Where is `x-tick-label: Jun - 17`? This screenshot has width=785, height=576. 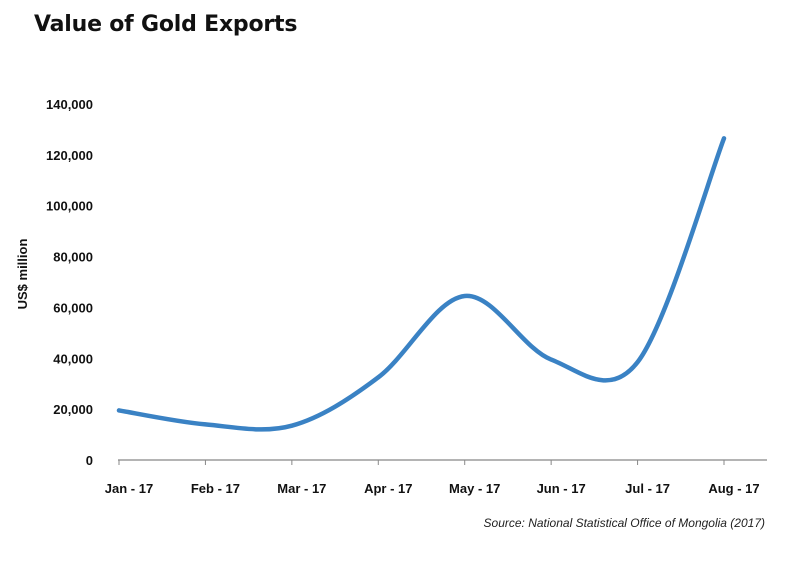 x-tick-label: Jun - 17 is located at coordinates (561, 488).